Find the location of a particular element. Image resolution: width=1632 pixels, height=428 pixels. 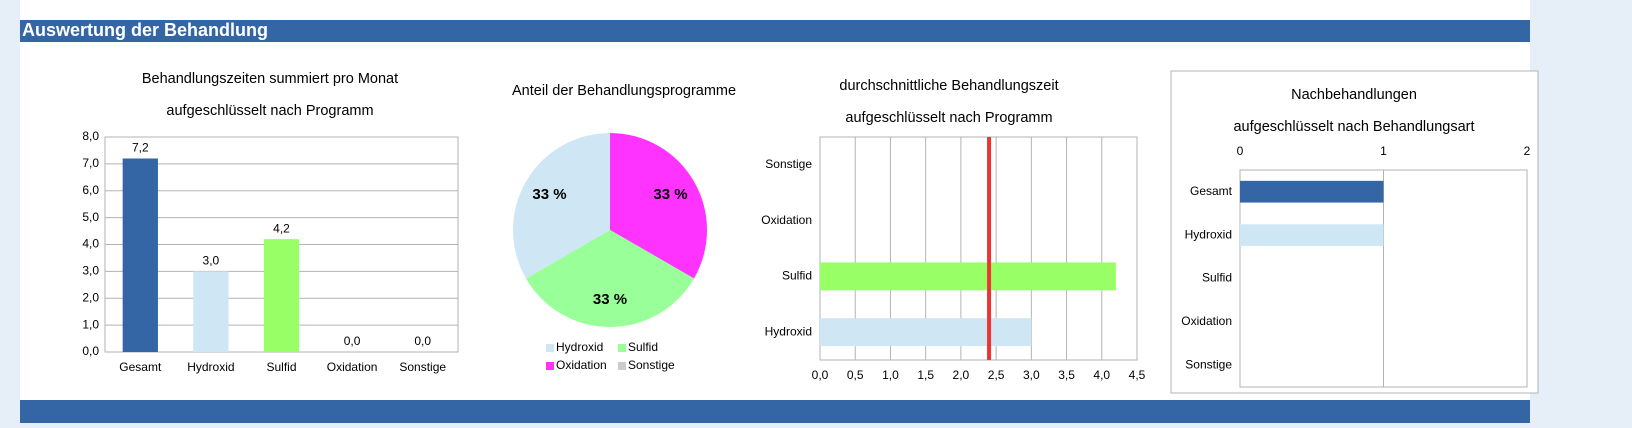

x-tick-label: 0,5 is located at coordinates (855, 375).